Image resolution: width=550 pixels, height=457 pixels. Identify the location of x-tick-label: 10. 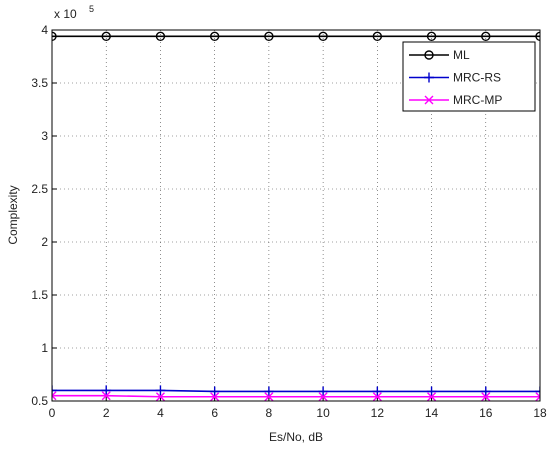
(323, 413).